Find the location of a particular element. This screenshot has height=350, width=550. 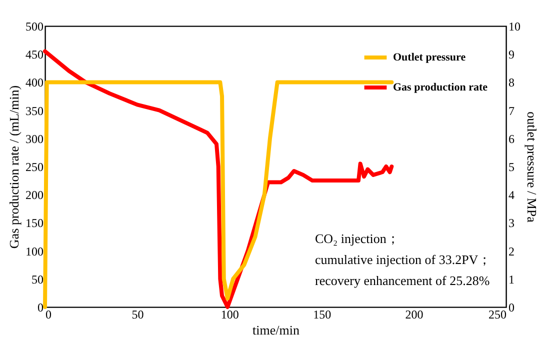

annotation: recovery enhancement of 25.28% is located at coordinates (402, 280).